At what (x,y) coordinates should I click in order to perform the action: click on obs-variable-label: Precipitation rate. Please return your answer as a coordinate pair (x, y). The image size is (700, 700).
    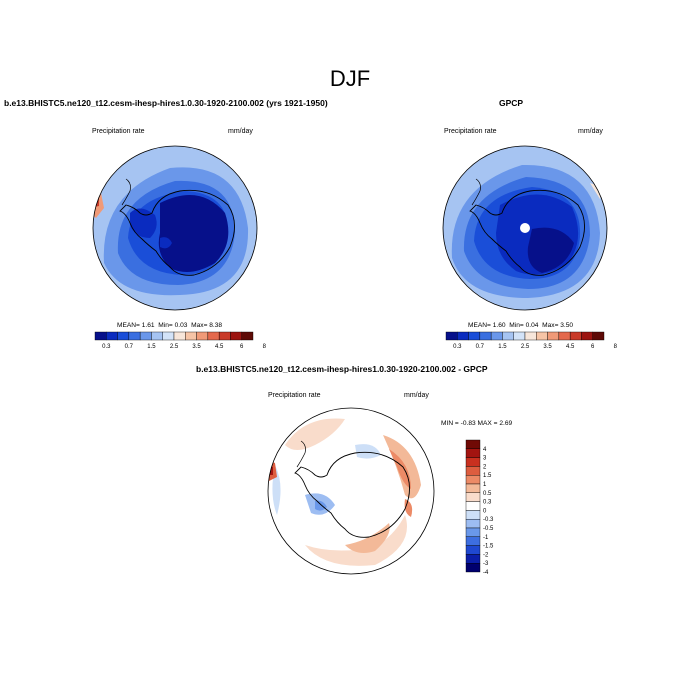
    Looking at the image, I should click on (470, 131).